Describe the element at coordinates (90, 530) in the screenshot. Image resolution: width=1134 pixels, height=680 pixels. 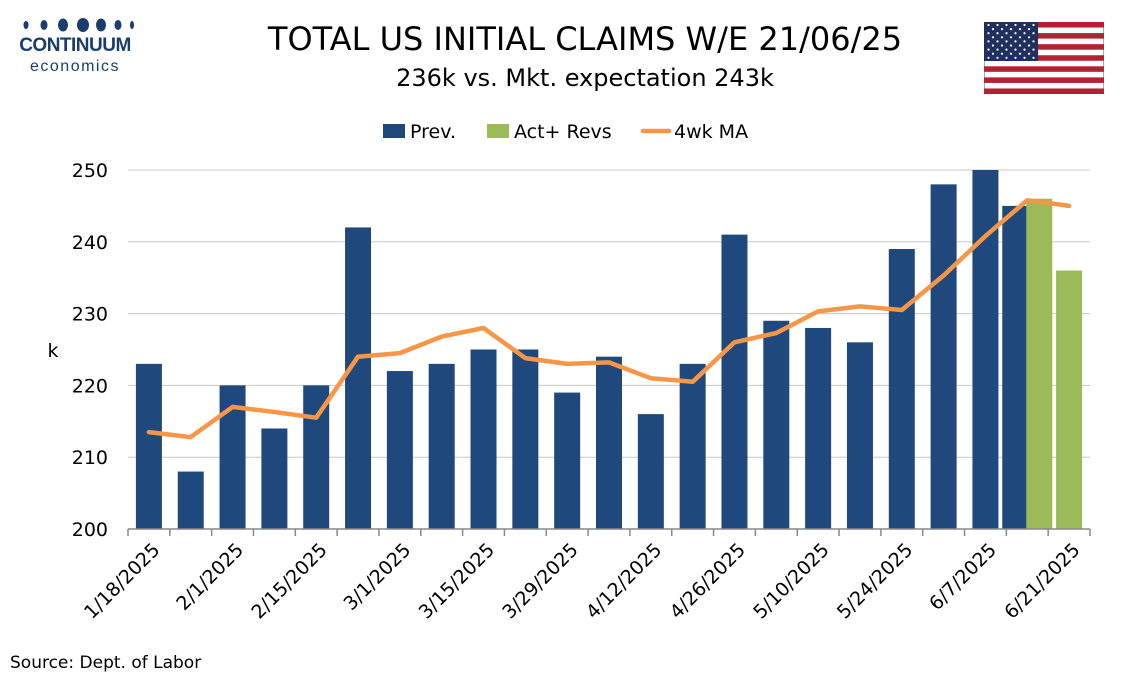
I see `y-tick-label: 200` at that location.